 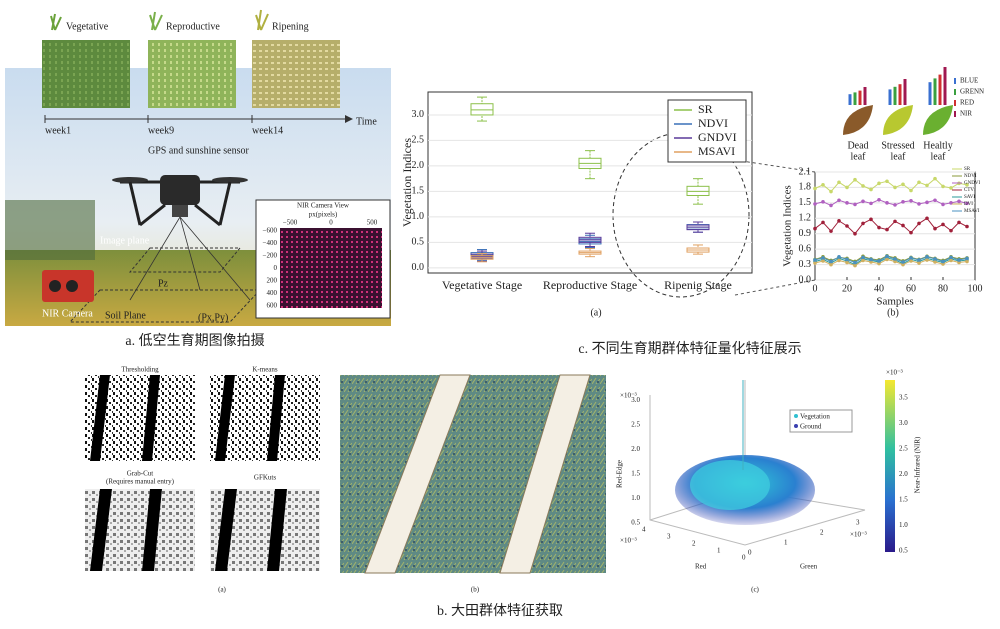 What do you see at coordinates (620, 474) in the screenshot?
I see `z-label: Red-Edge` at bounding box center [620, 474].